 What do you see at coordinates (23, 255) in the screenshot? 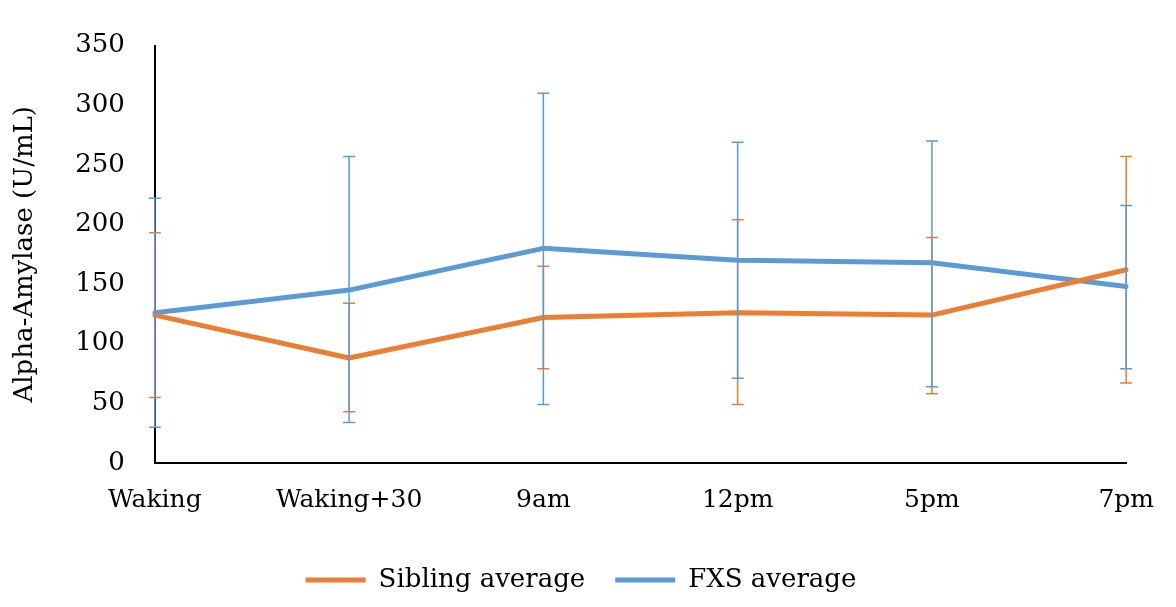
I see `y-axis-title: Alpha-Amylase (U/mL)` at bounding box center [23, 255].